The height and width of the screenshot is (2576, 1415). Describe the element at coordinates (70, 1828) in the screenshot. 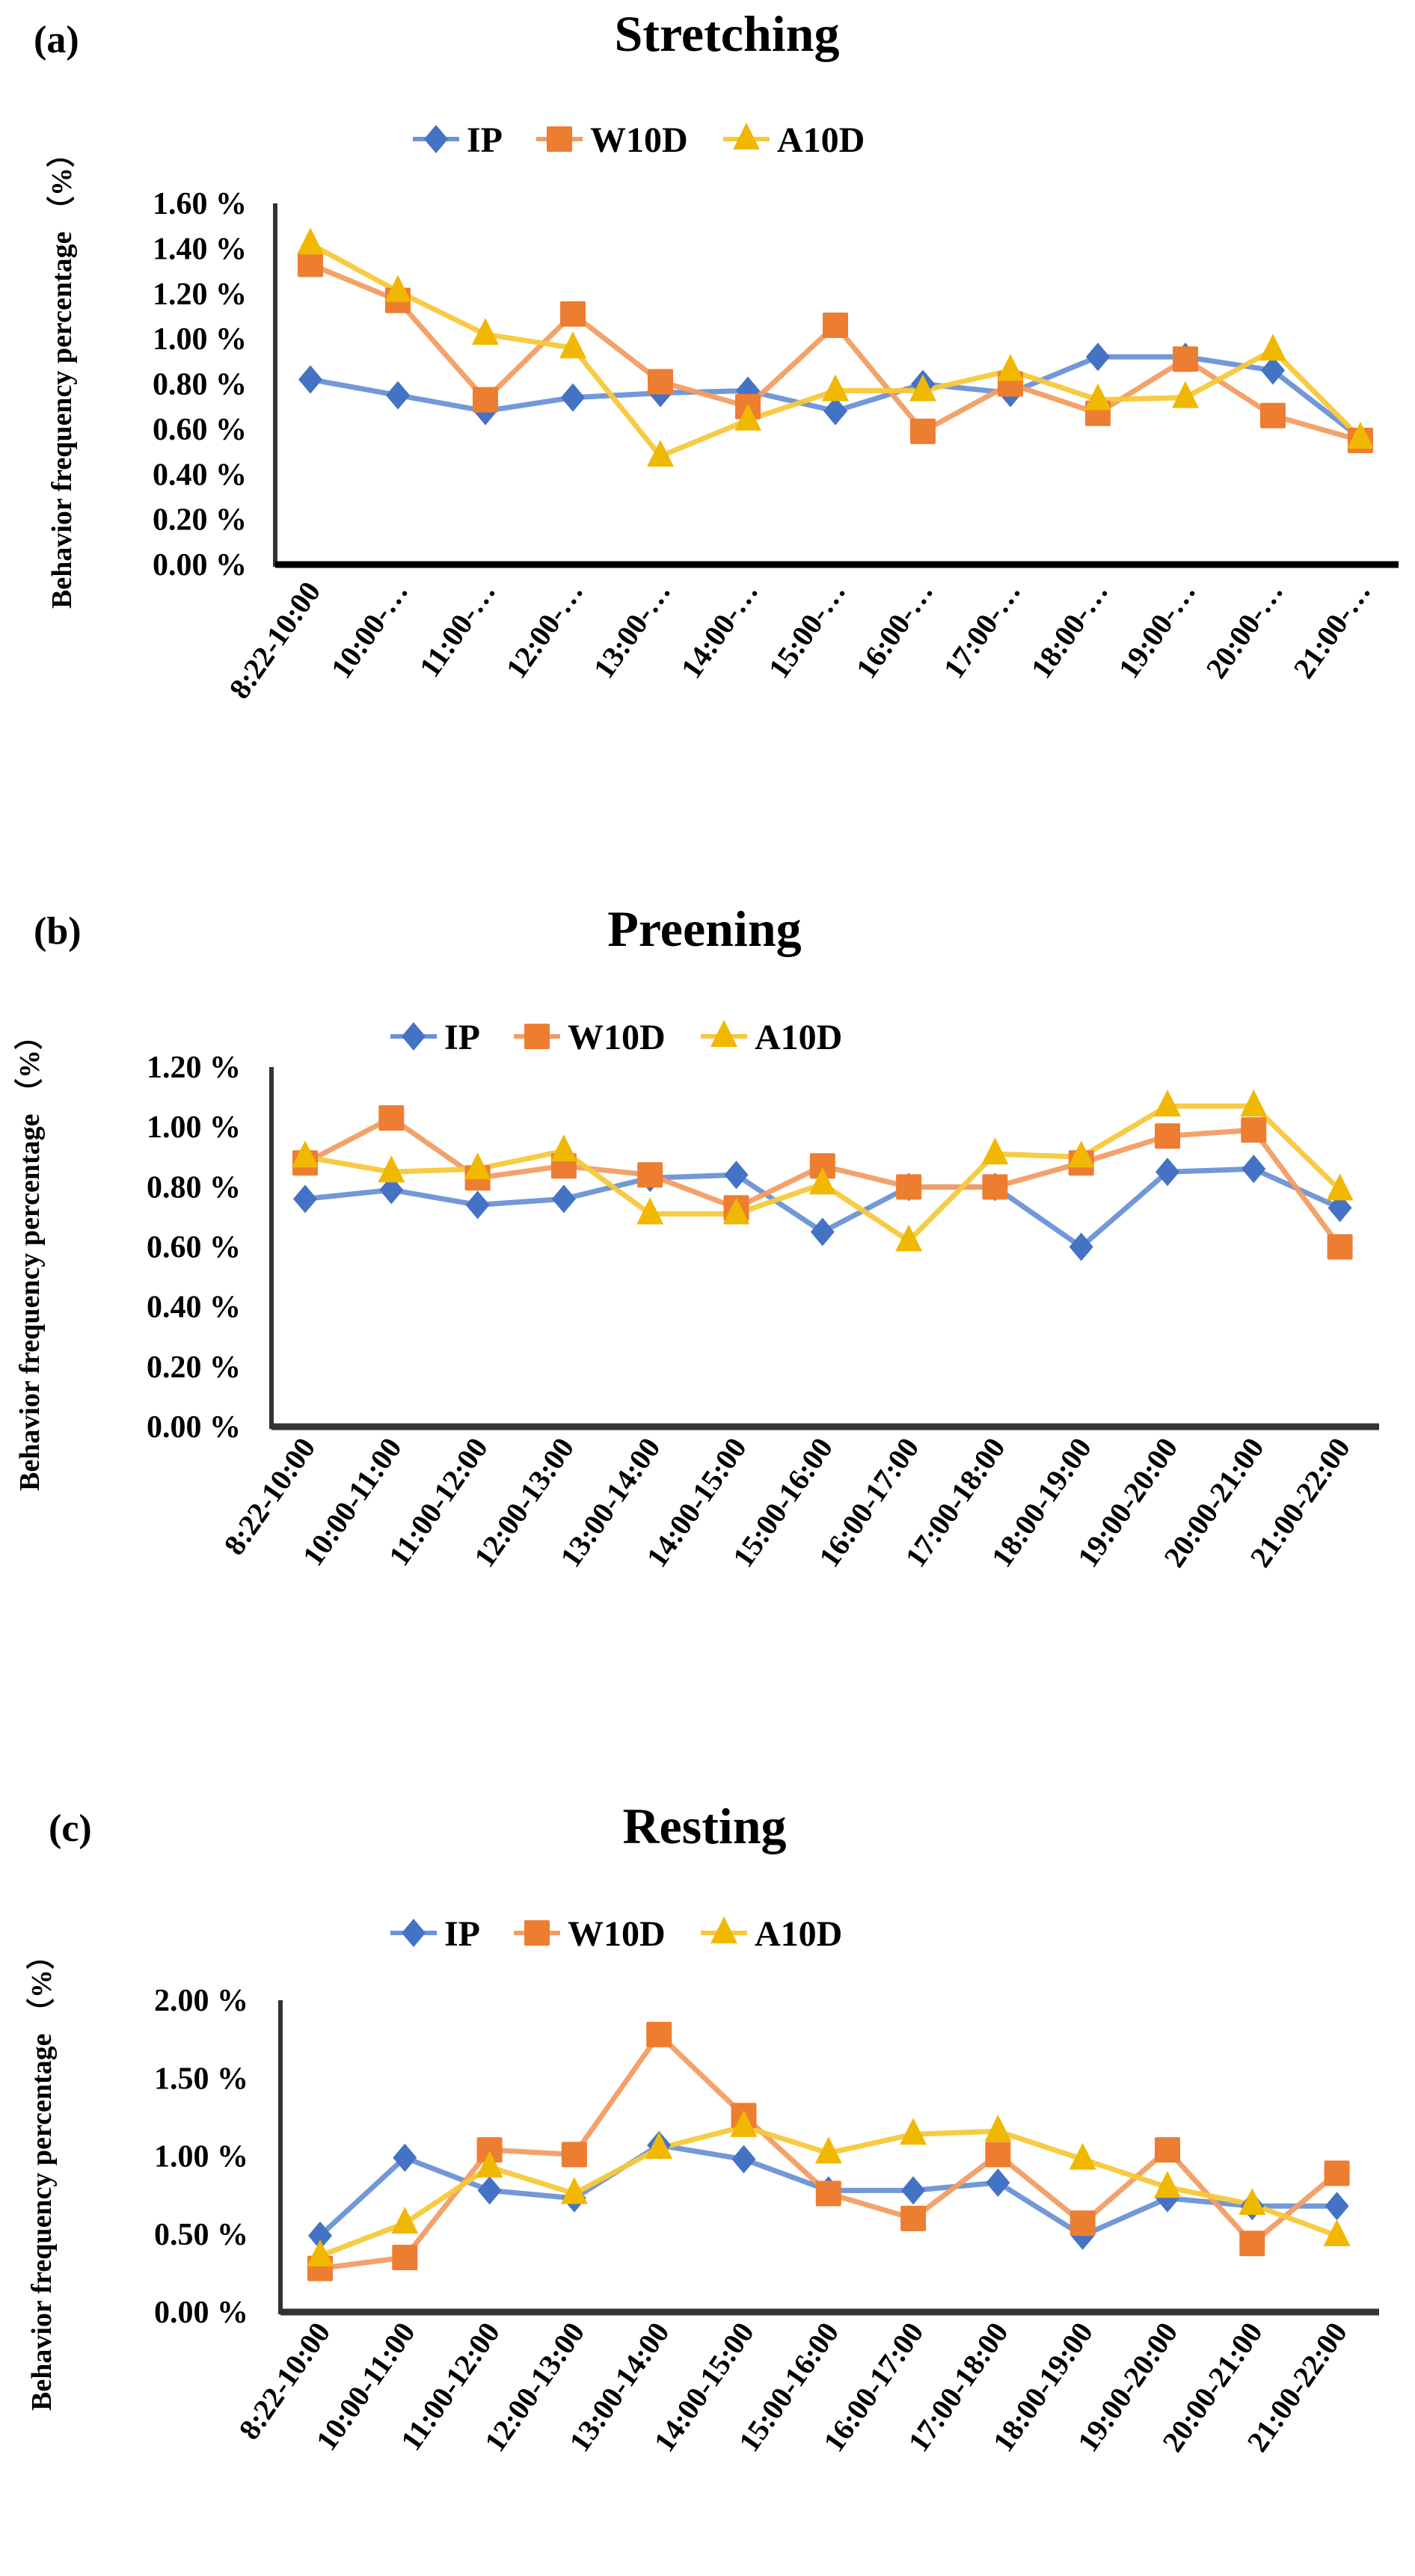

I see `panel-label: (c)` at that location.